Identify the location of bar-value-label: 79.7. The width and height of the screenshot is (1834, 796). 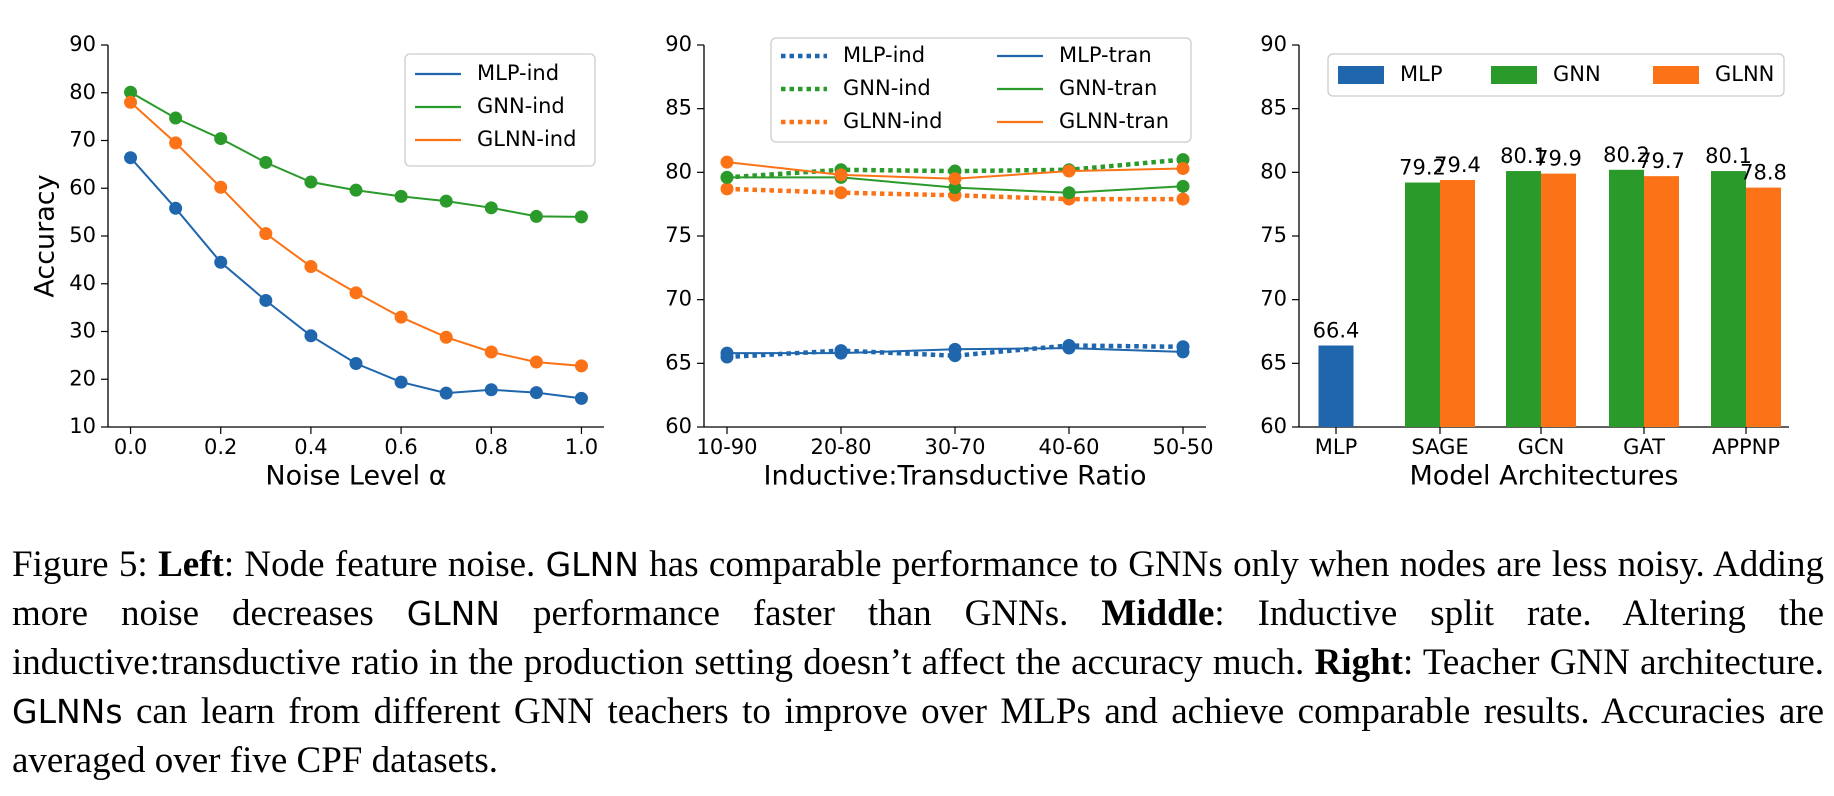
(1661, 161).